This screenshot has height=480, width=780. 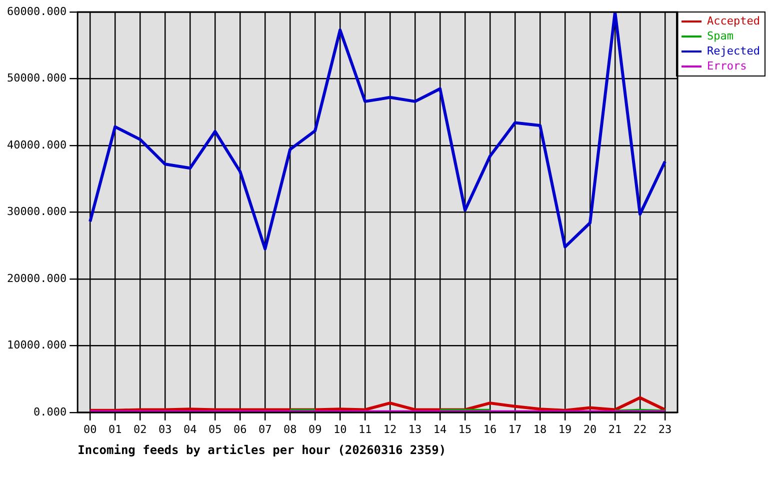 I want to click on x-tick-label: 04, so click(x=190, y=429).